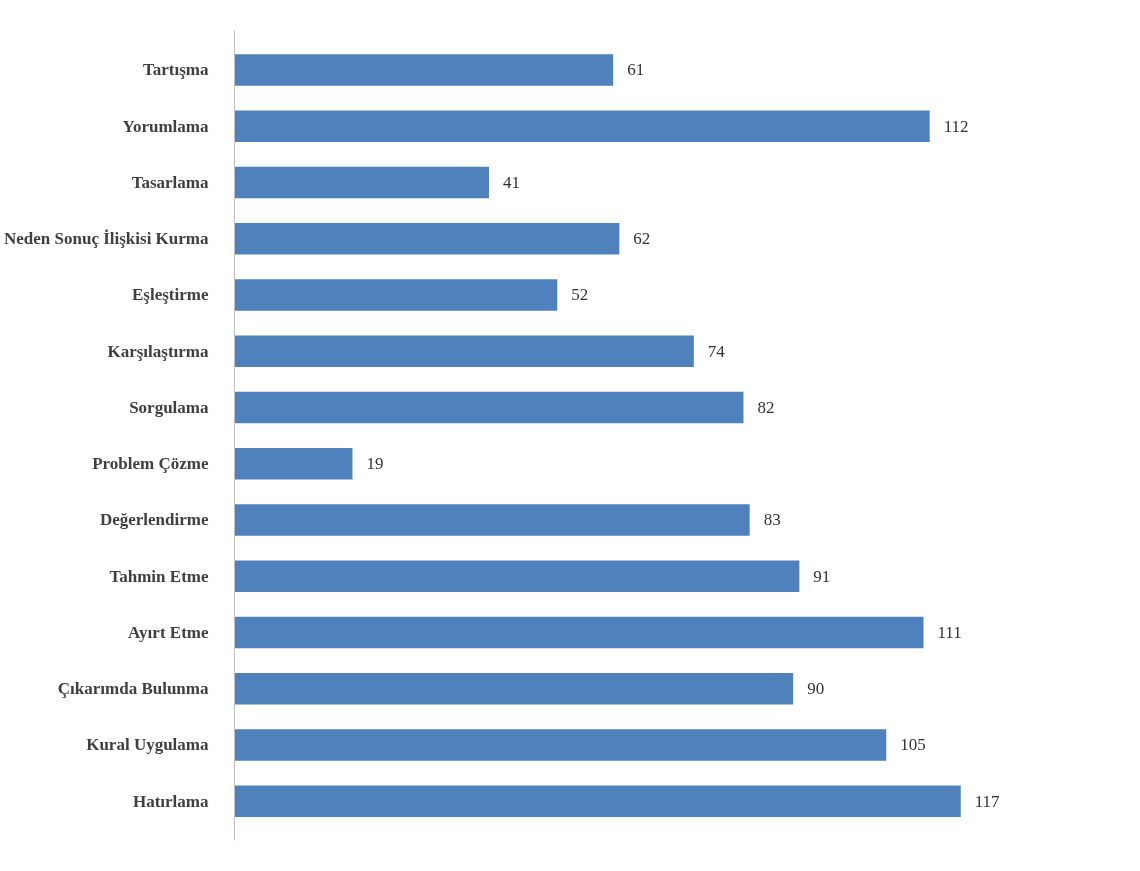  Describe the element at coordinates (642, 239) in the screenshot. I see `data-label: 62` at that location.